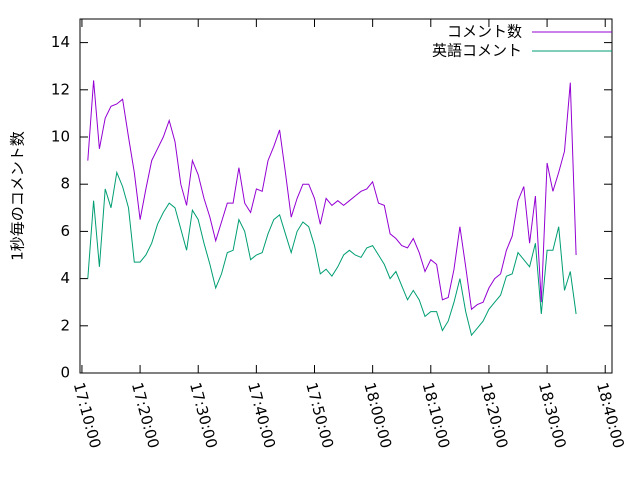 The width and height of the screenshot is (640, 480). Describe the element at coordinates (552, 416) in the screenshot. I see `x-tick-label: 18:30:00` at that location.